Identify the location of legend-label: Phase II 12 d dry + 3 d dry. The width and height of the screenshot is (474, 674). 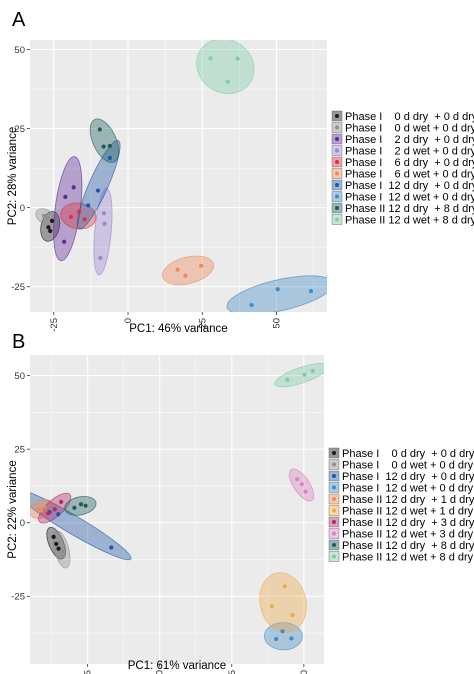
(408, 523).